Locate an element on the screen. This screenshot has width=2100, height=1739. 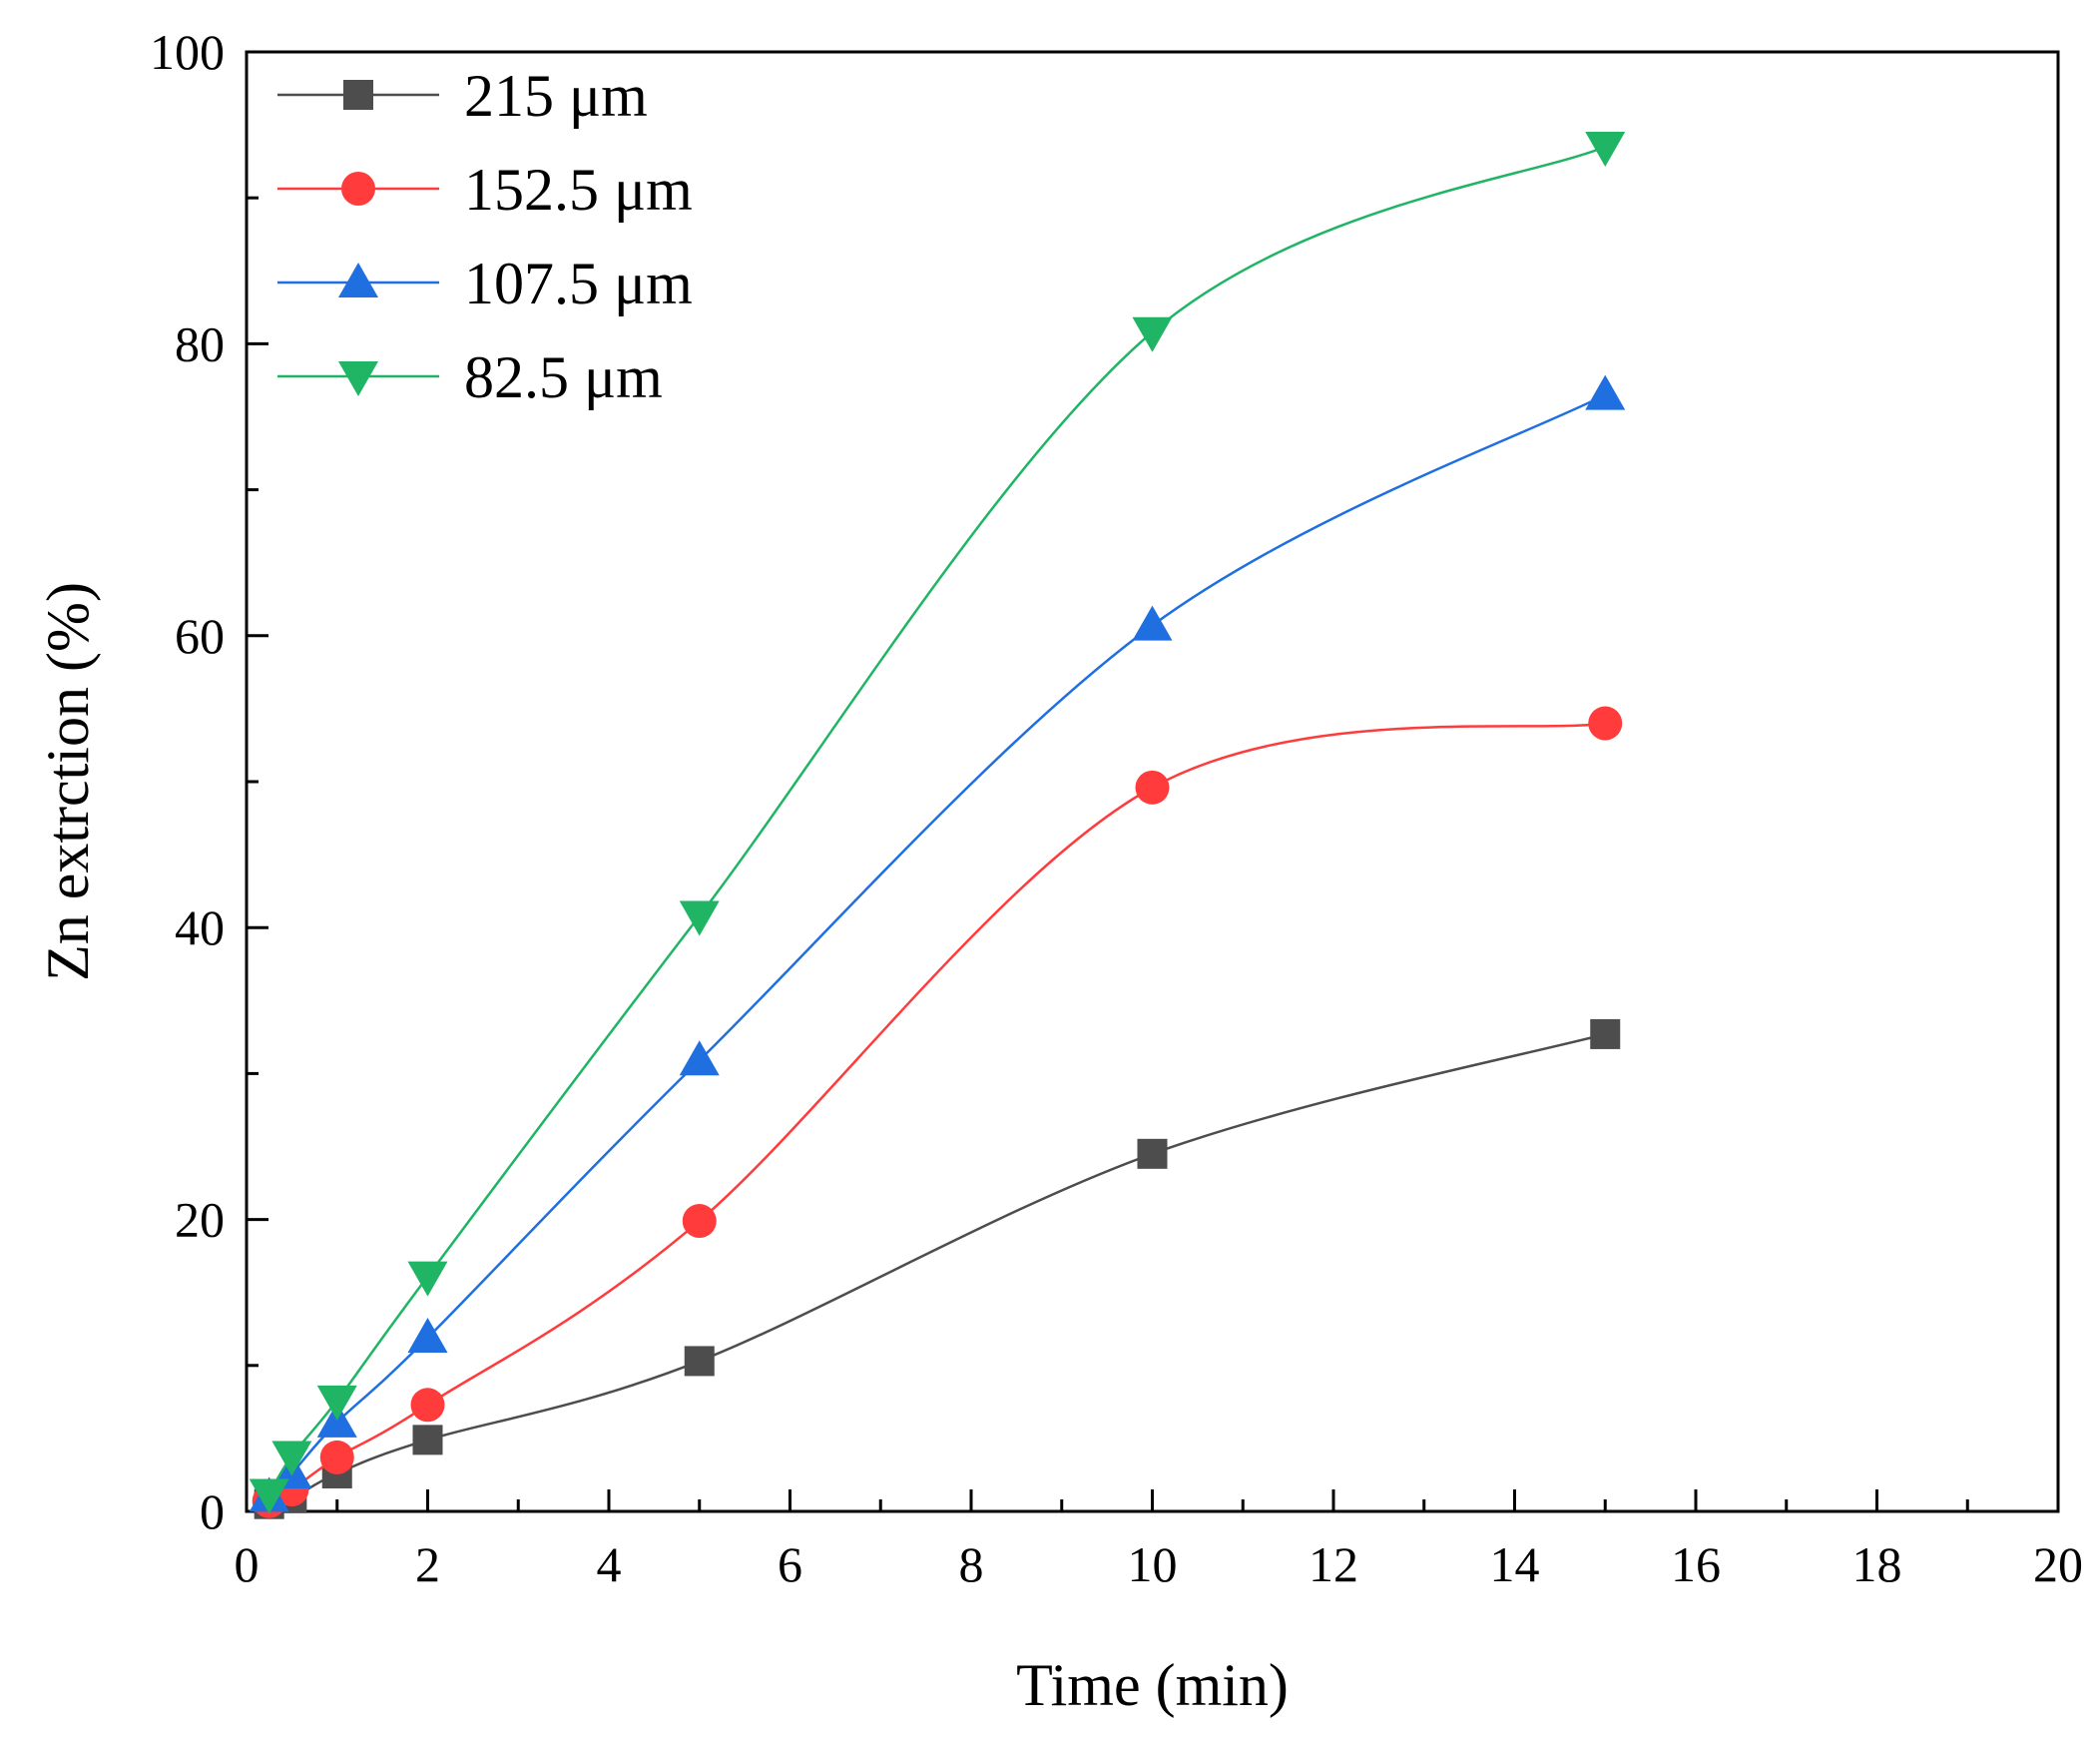
x-tick-label: 12 is located at coordinates (1333, 1564).